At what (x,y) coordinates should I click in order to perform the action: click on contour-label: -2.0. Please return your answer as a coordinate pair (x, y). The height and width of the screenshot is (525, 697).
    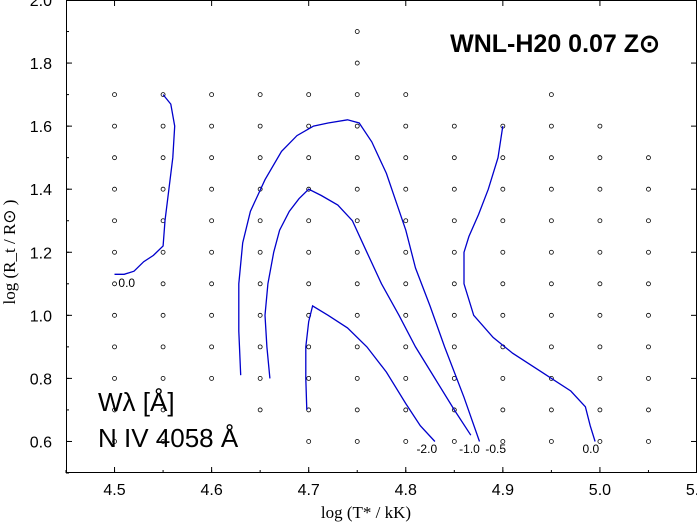
    Looking at the image, I should click on (426, 449).